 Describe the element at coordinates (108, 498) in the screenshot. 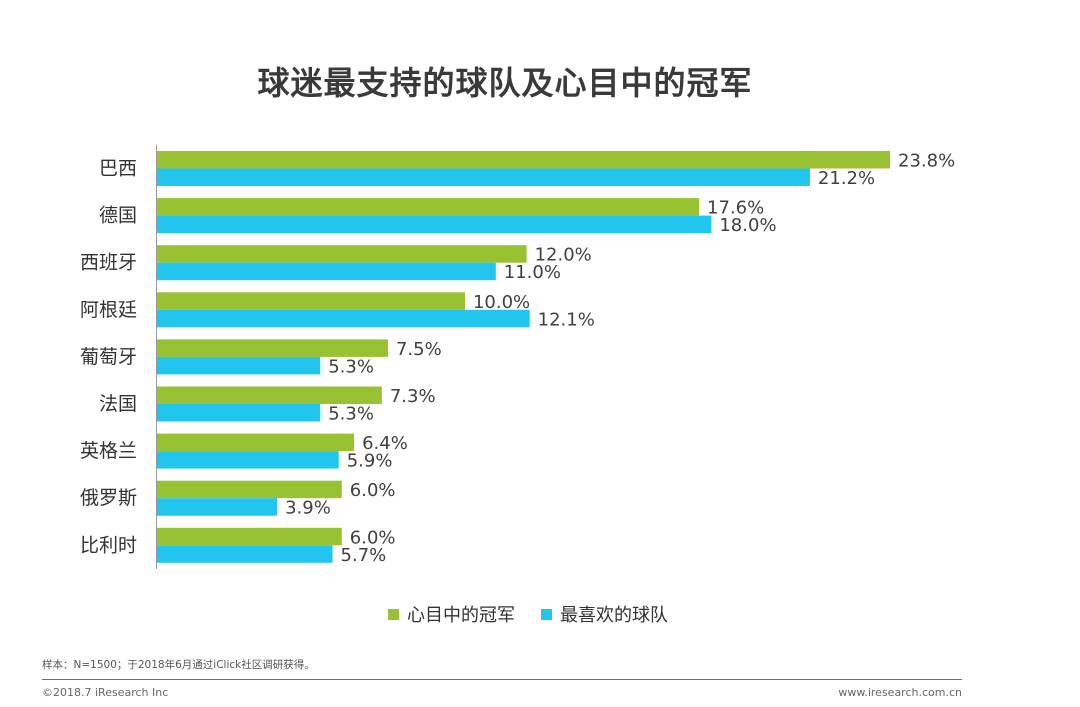

I see `category-label: 俄罗斯` at that location.